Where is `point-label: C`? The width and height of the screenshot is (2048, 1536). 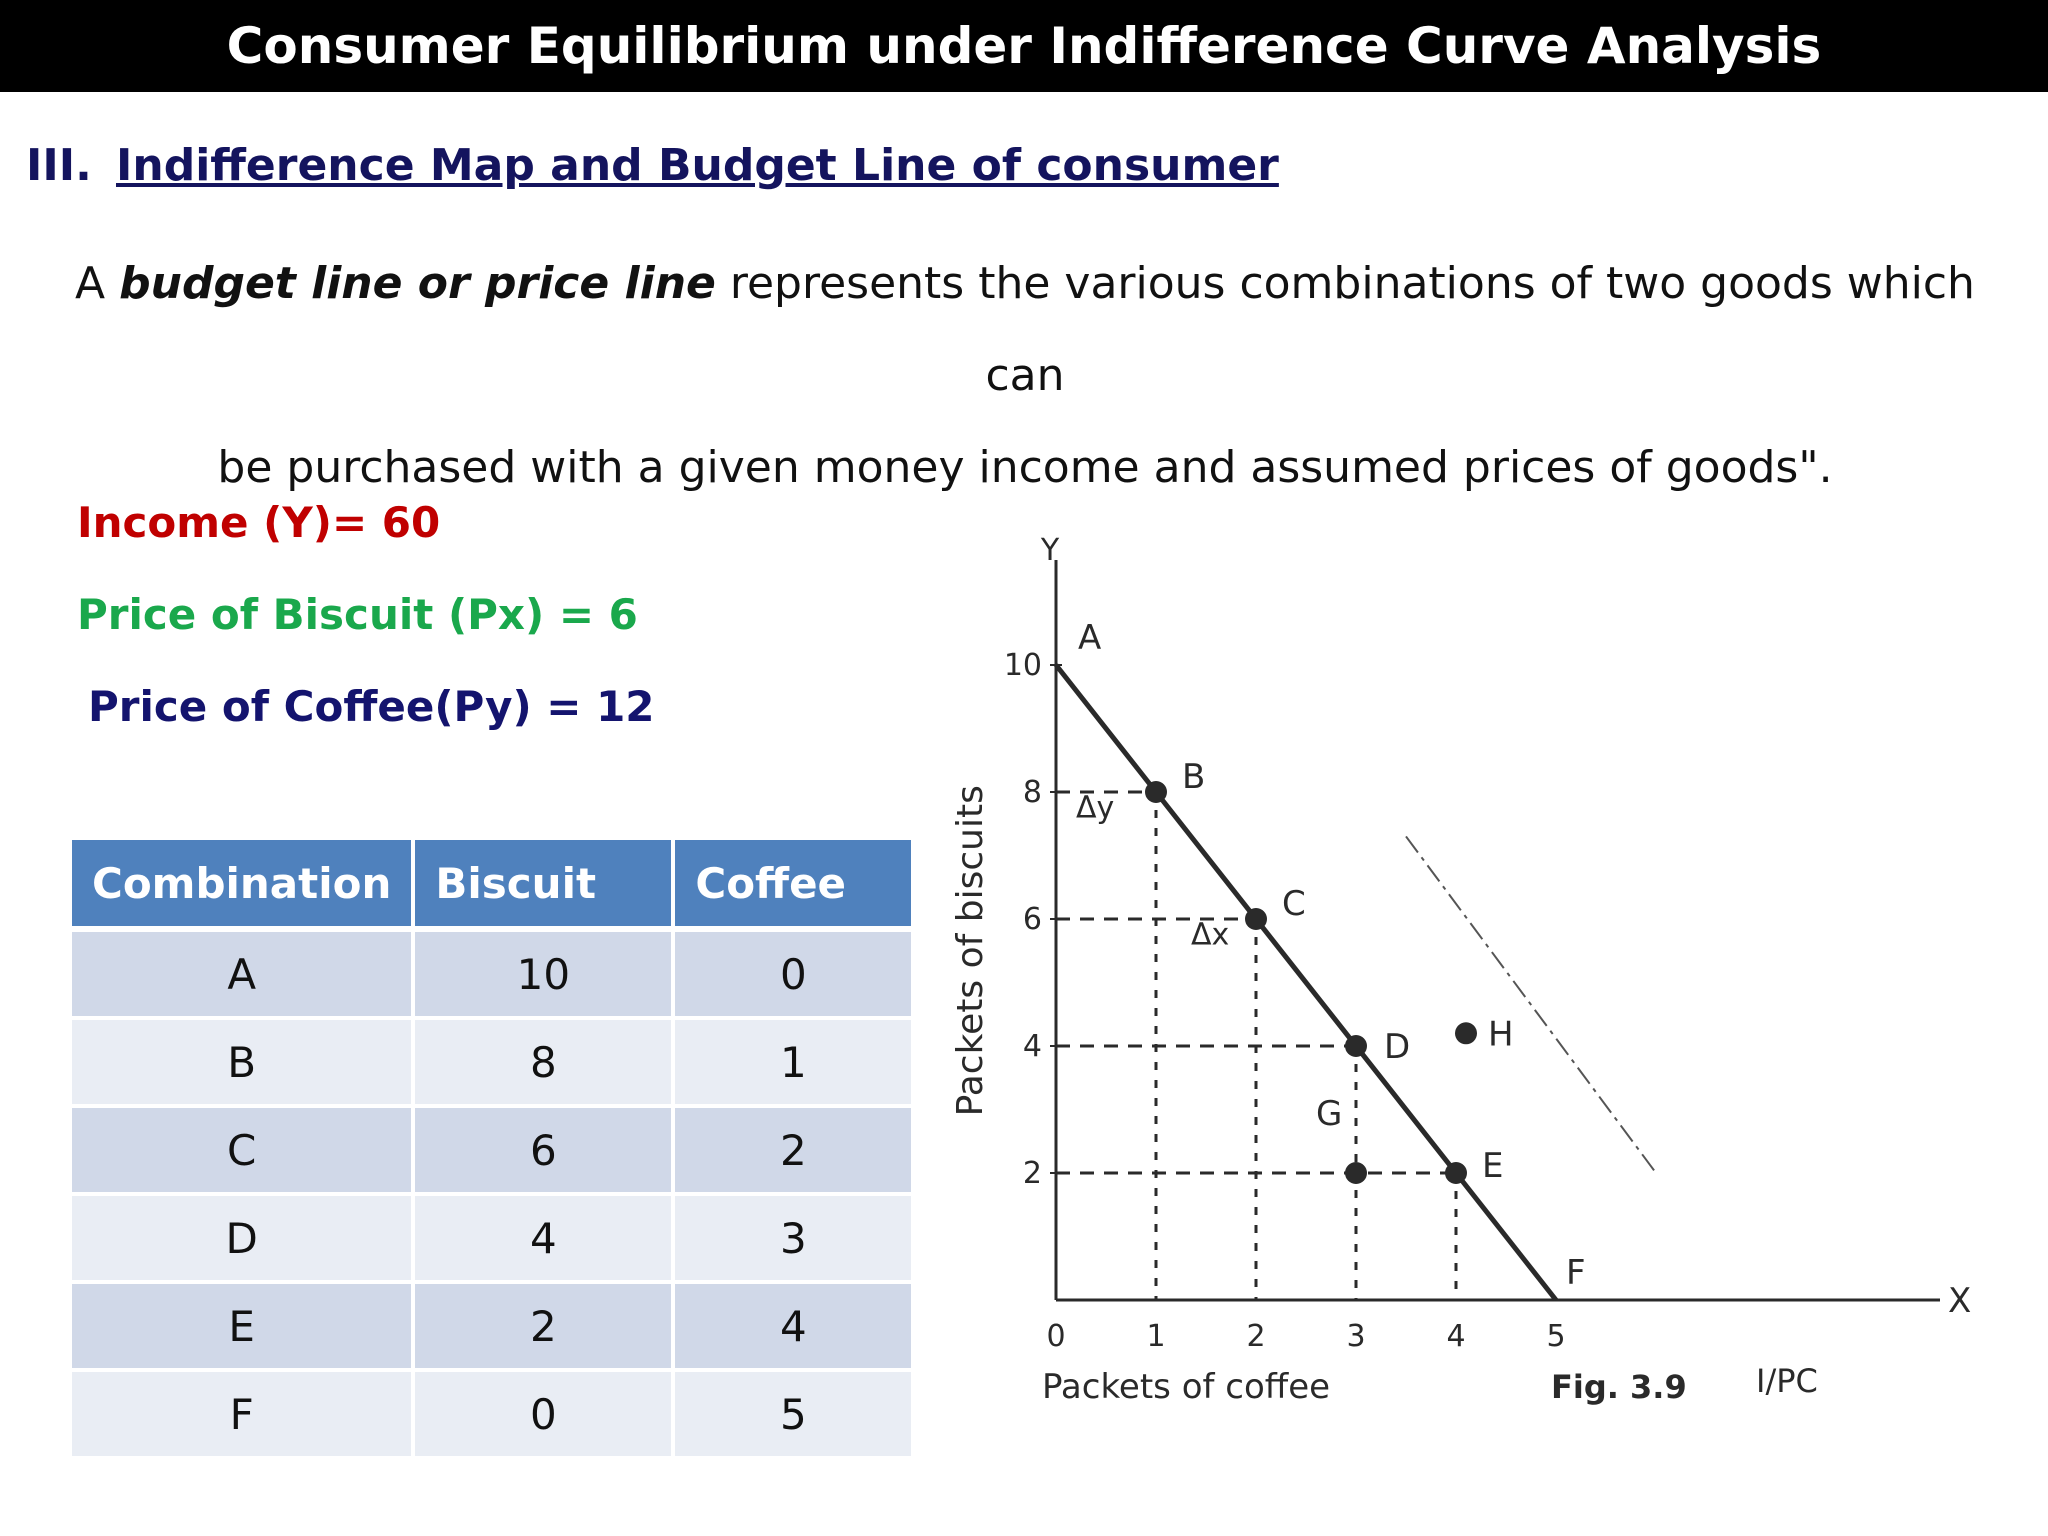 point-label: C is located at coordinates (1294, 904).